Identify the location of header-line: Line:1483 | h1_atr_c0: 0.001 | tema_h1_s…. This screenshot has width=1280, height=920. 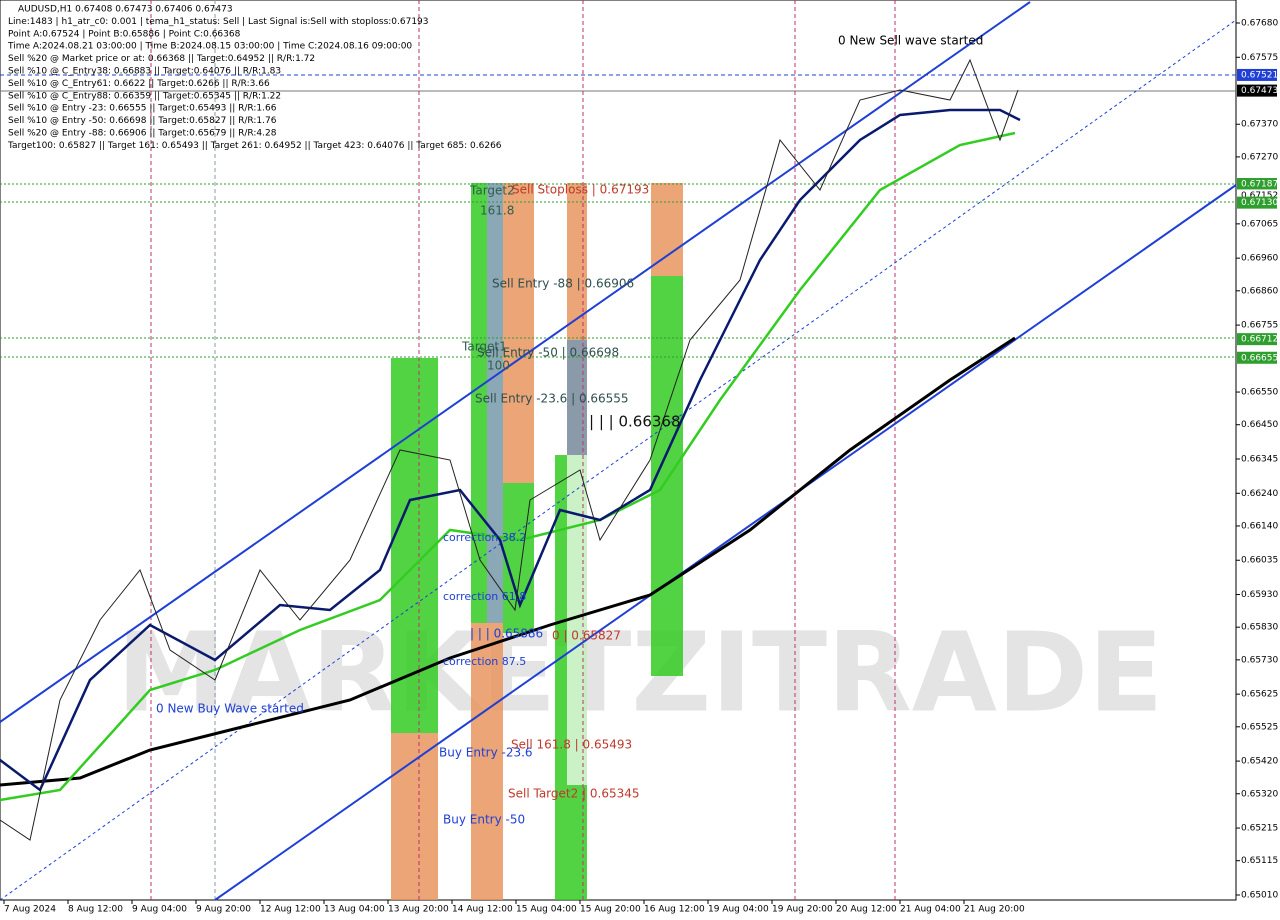
(218, 22).